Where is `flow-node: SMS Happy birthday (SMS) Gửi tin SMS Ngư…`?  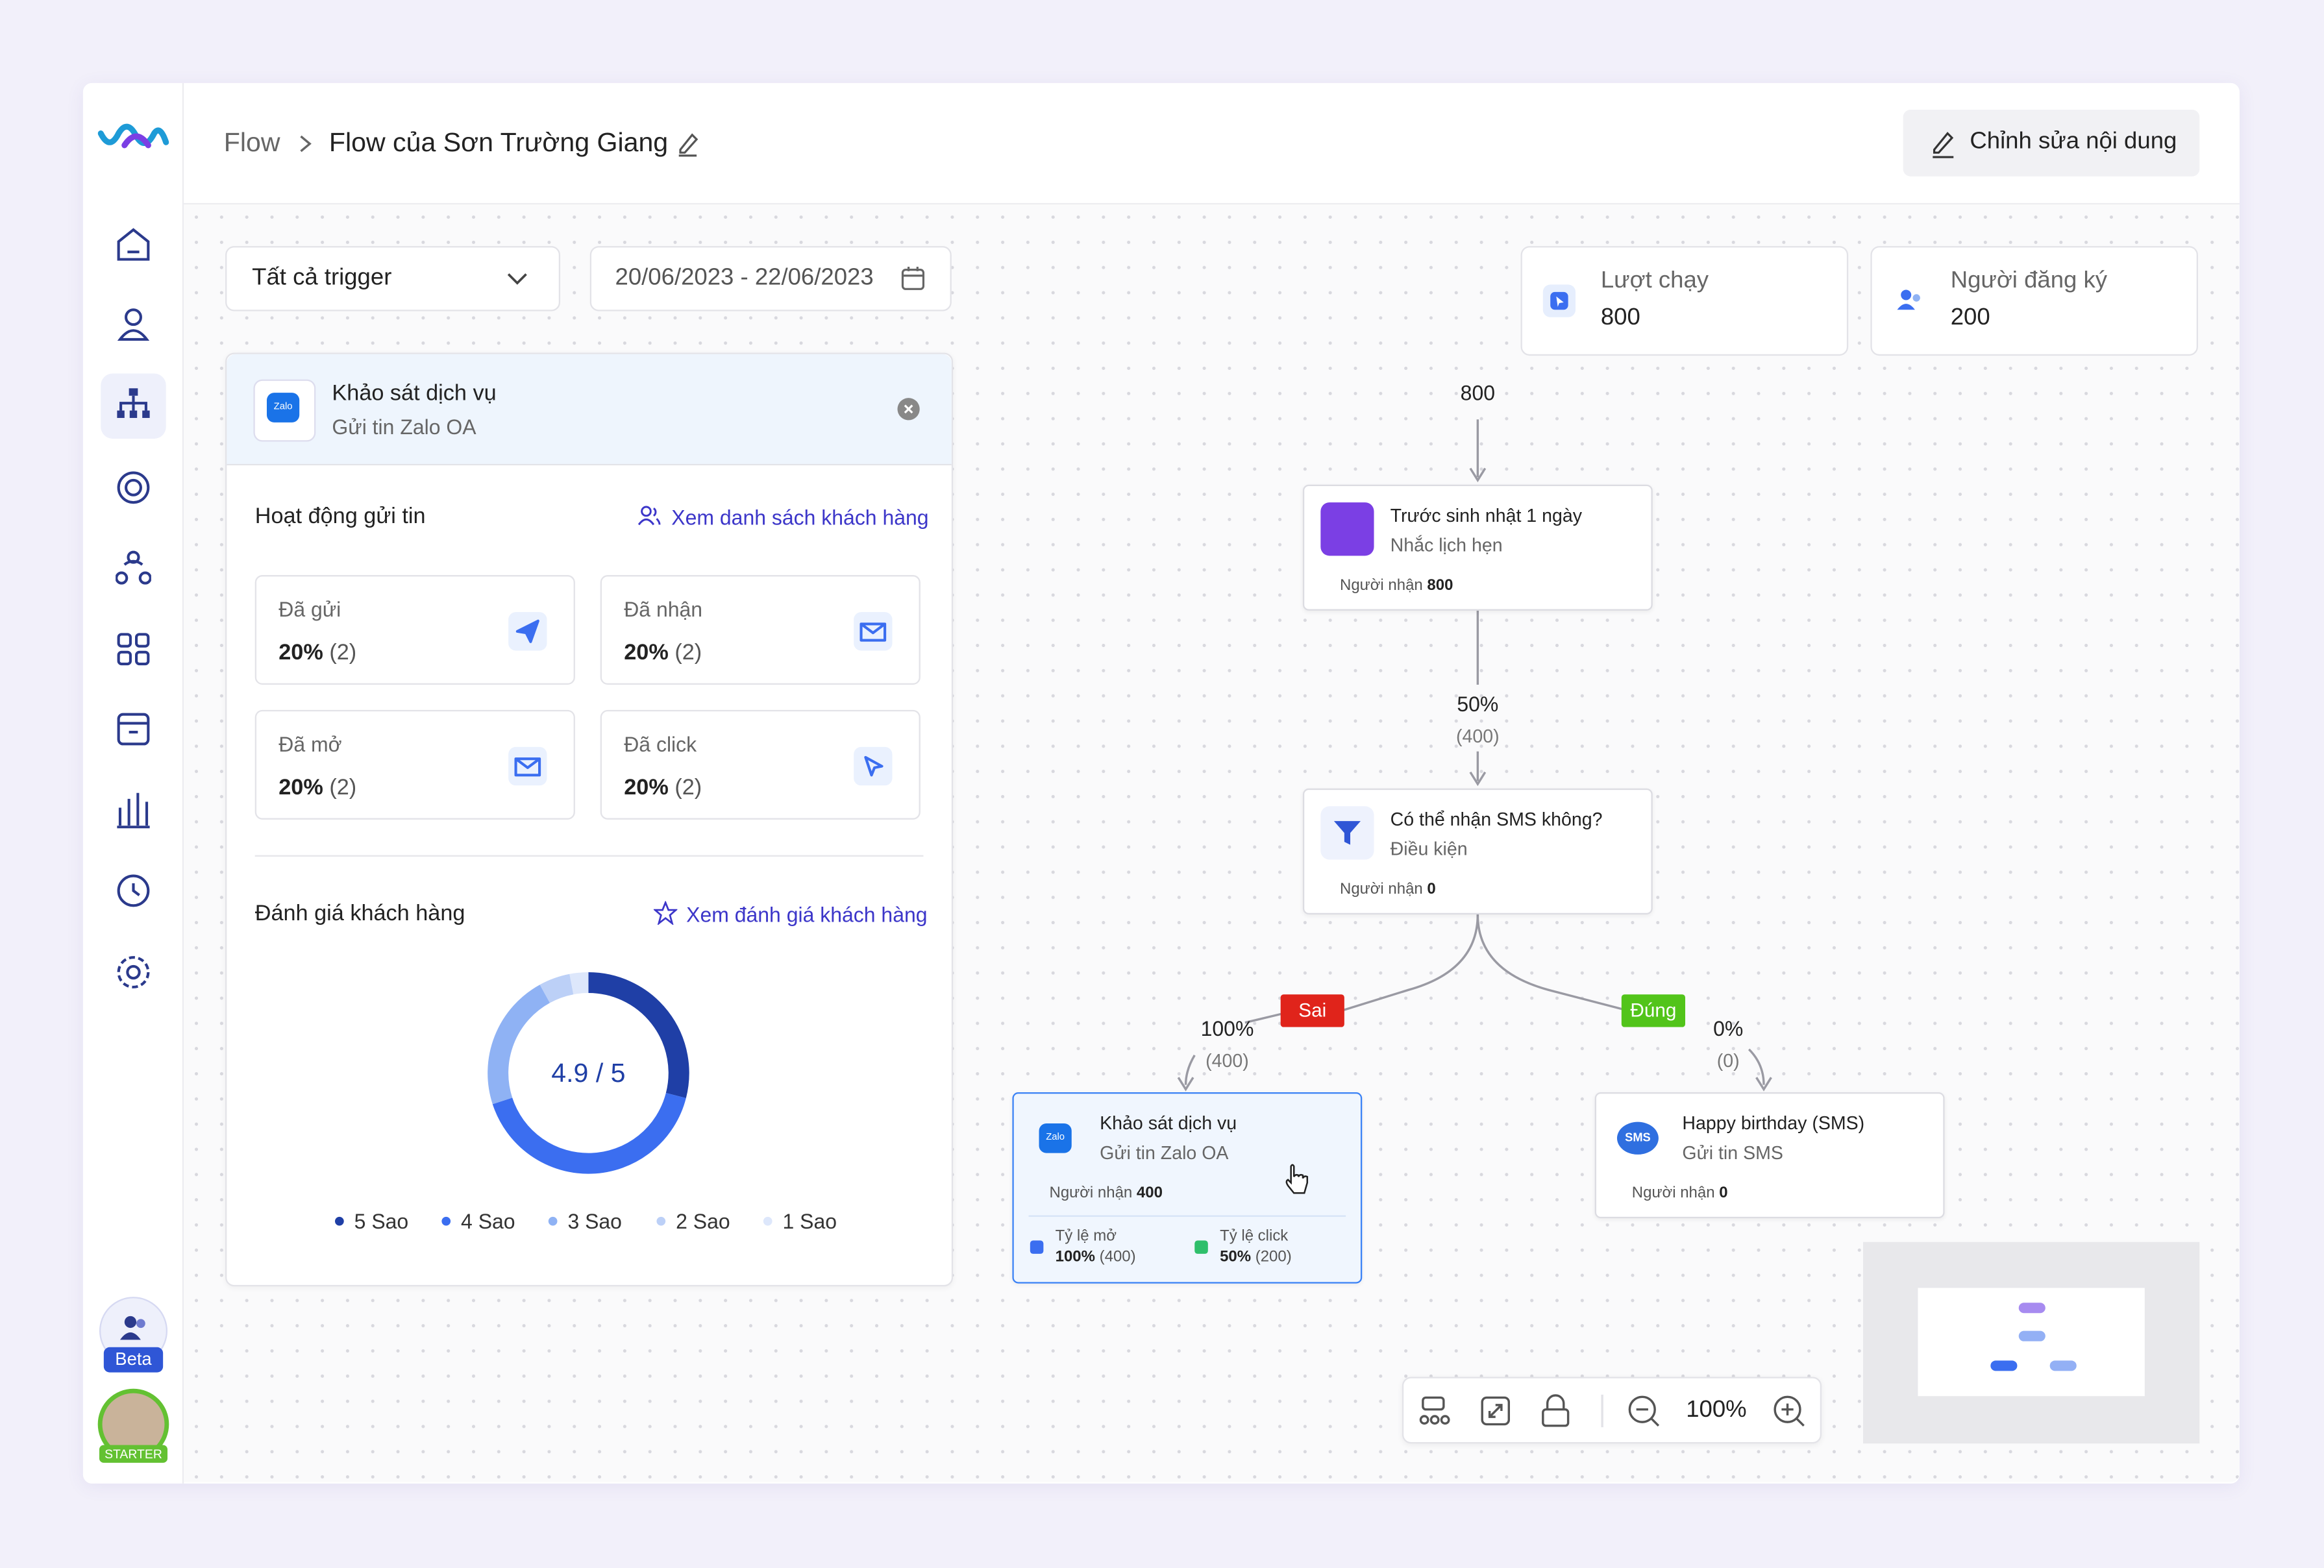
flow-node: SMS Happy birthday (SMS) Gửi tin SMS Ngư… is located at coordinates (1769, 1155).